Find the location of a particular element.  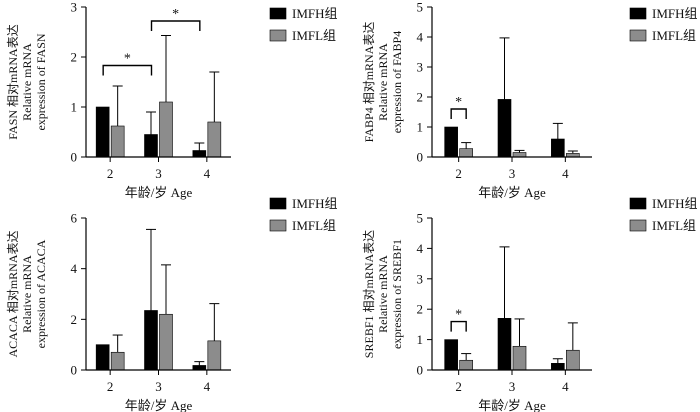

y-axis-label-line-3: expression of FASN is located at coordinates (41, 81).